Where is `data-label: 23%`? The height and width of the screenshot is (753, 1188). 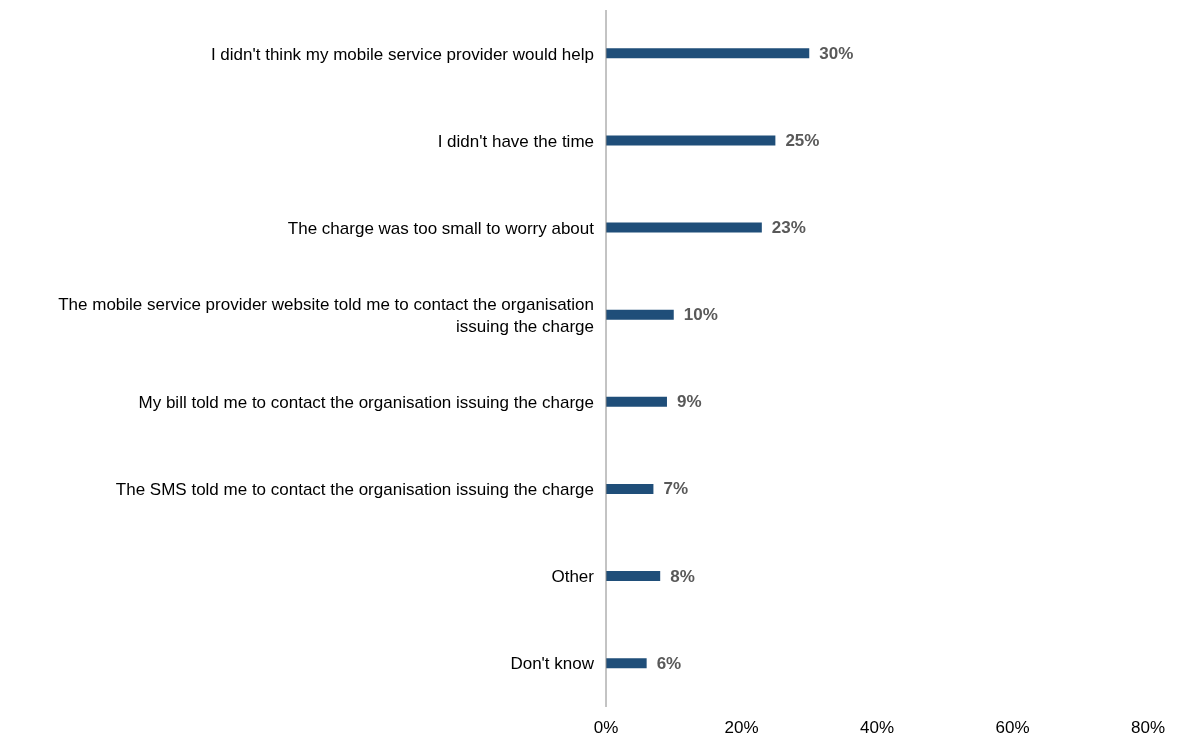
data-label: 23% is located at coordinates (788, 228).